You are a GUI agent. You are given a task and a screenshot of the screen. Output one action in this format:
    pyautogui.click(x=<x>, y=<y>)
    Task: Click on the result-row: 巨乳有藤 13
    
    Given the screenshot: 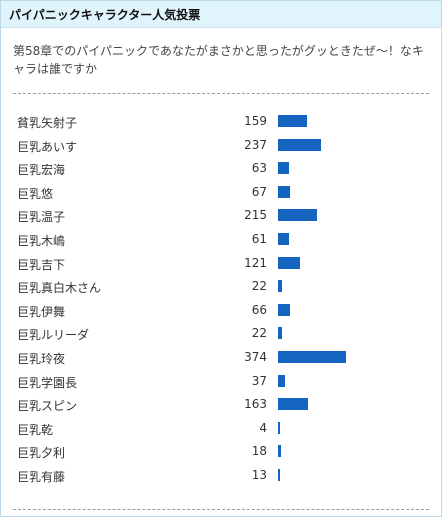 What is the action you would take?
    pyautogui.click(x=221, y=476)
    